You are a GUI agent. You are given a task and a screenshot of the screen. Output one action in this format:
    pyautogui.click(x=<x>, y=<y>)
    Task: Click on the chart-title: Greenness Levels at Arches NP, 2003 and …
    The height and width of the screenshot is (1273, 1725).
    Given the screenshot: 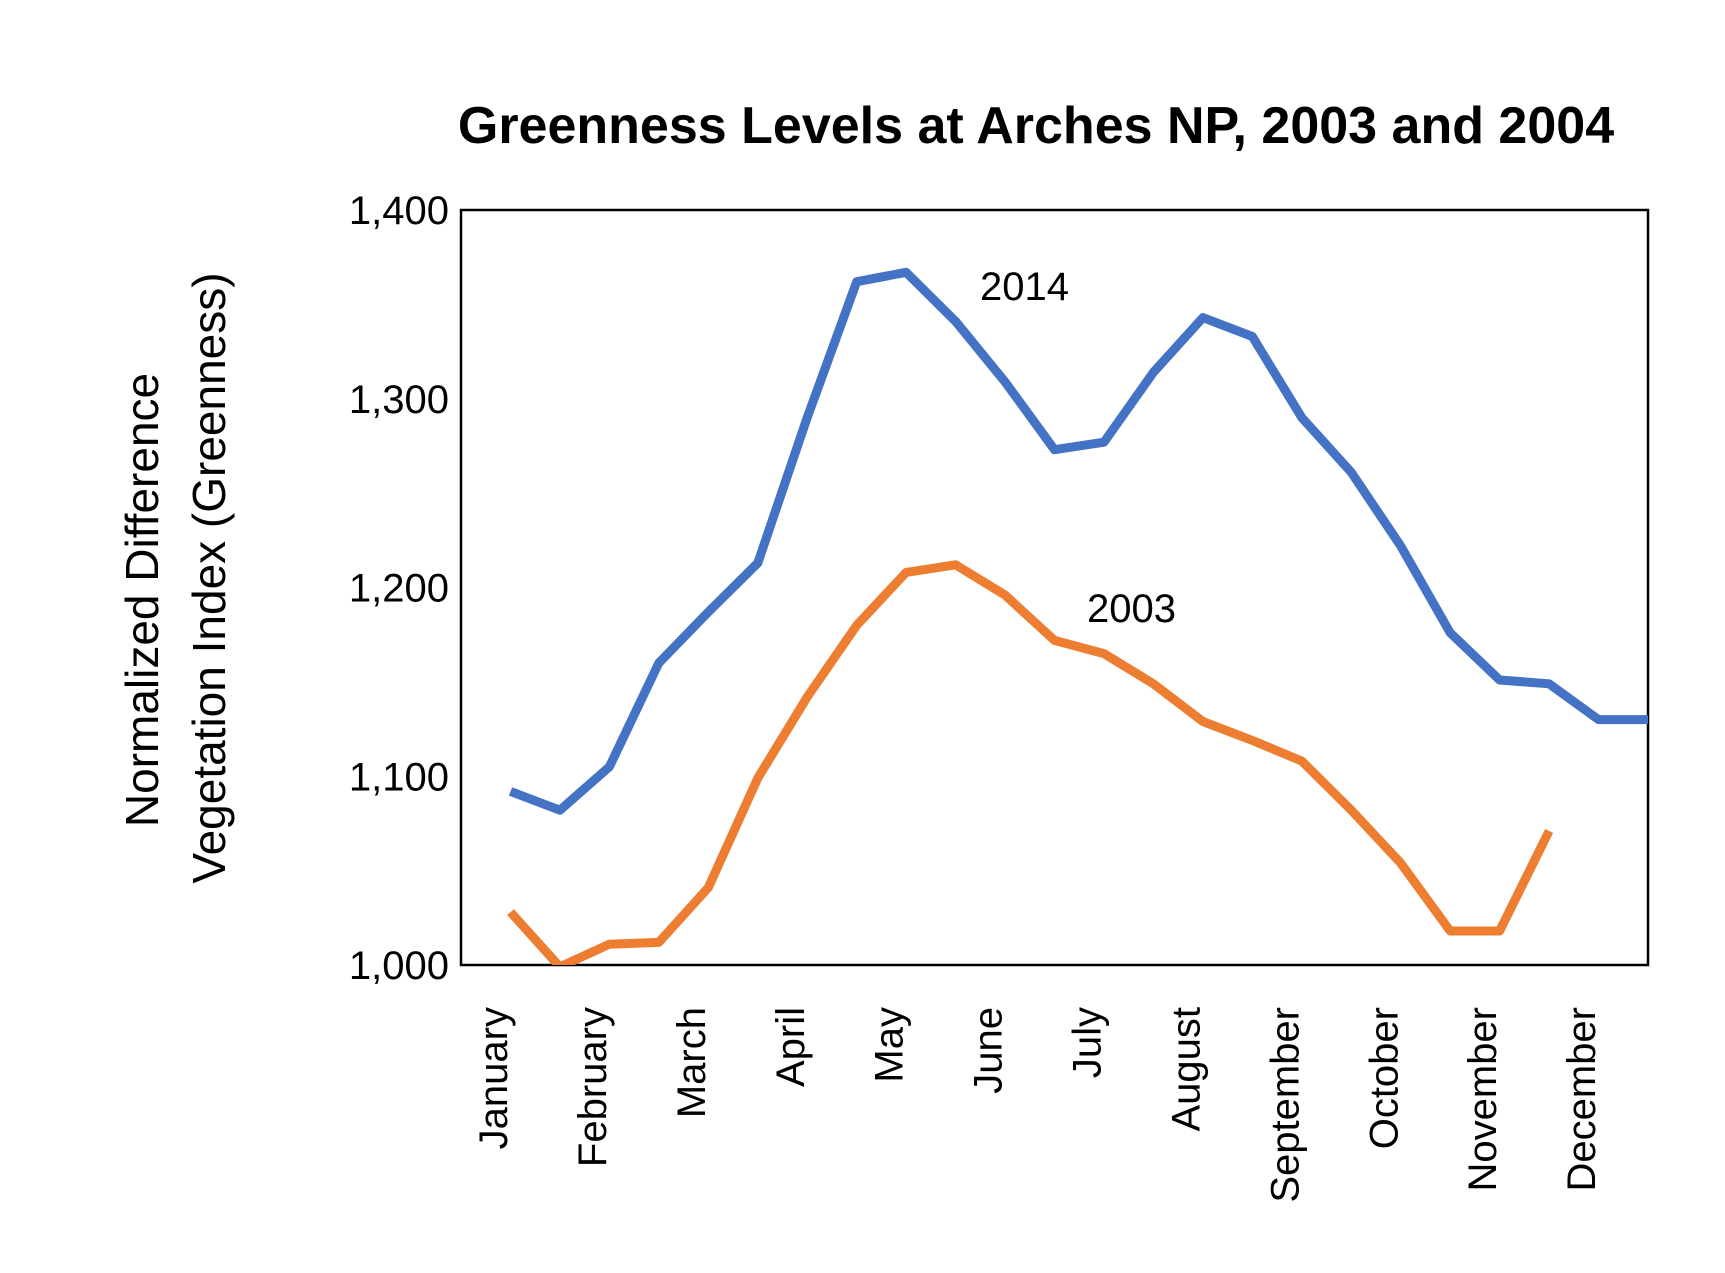 What is the action you would take?
    pyautogui.click(x=1036, y=126)
    